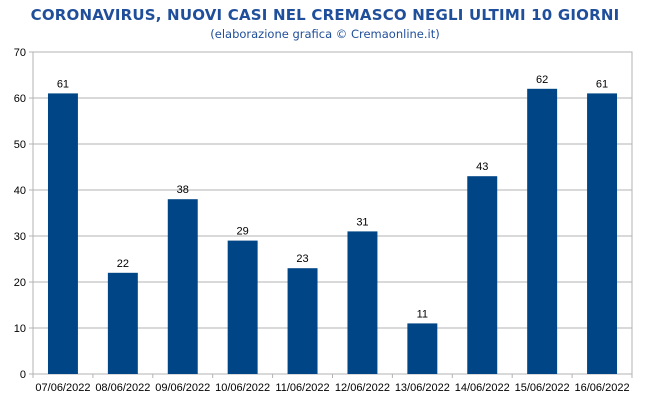 The image size is (650, 400). What do you see at coordinates (325, 34) in the screenshot?
I see `chart-subtitle: (elaborazione grafica © Cremaonline.it)` at bounding box center [325, 34].